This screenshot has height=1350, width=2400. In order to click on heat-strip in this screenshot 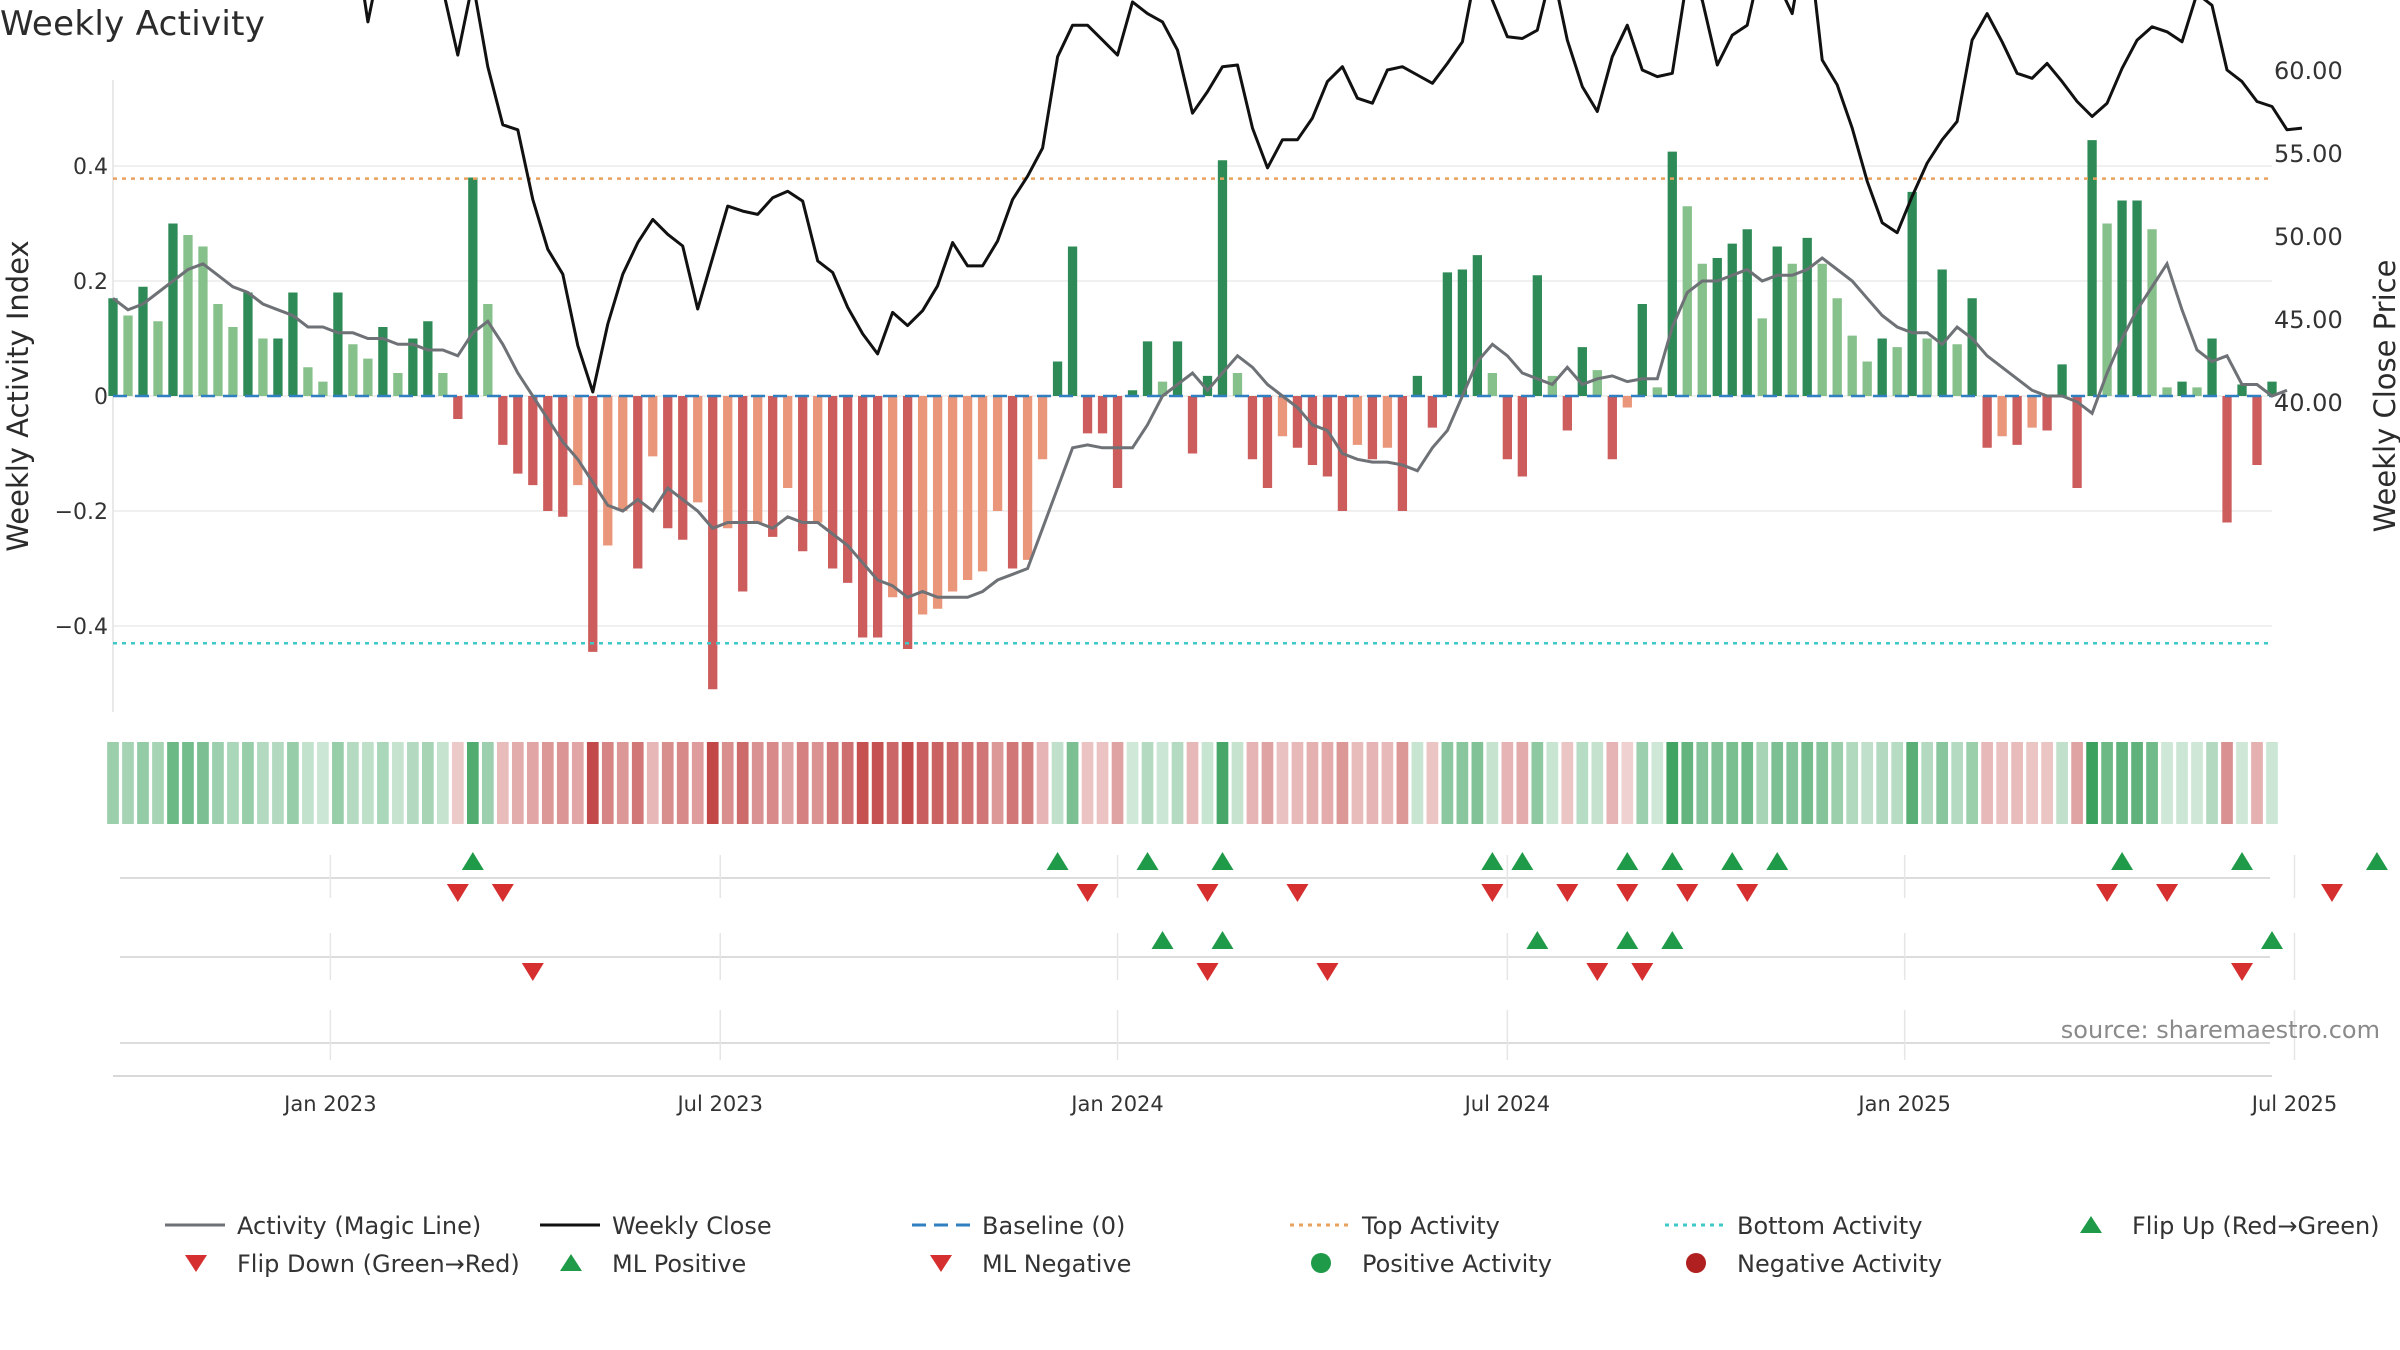, I will do `click(1192, 783)`.